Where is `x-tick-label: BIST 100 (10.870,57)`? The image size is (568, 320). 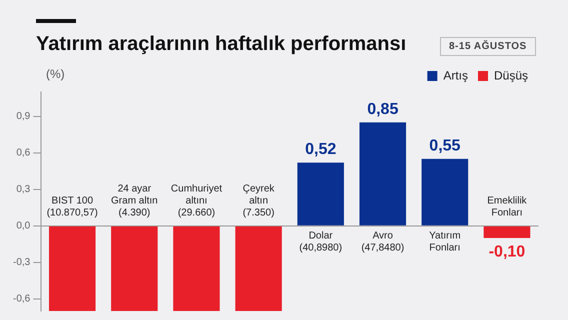 x-tick-label: BIST 100 (10.870,57) is located at coordinates (72, 207).